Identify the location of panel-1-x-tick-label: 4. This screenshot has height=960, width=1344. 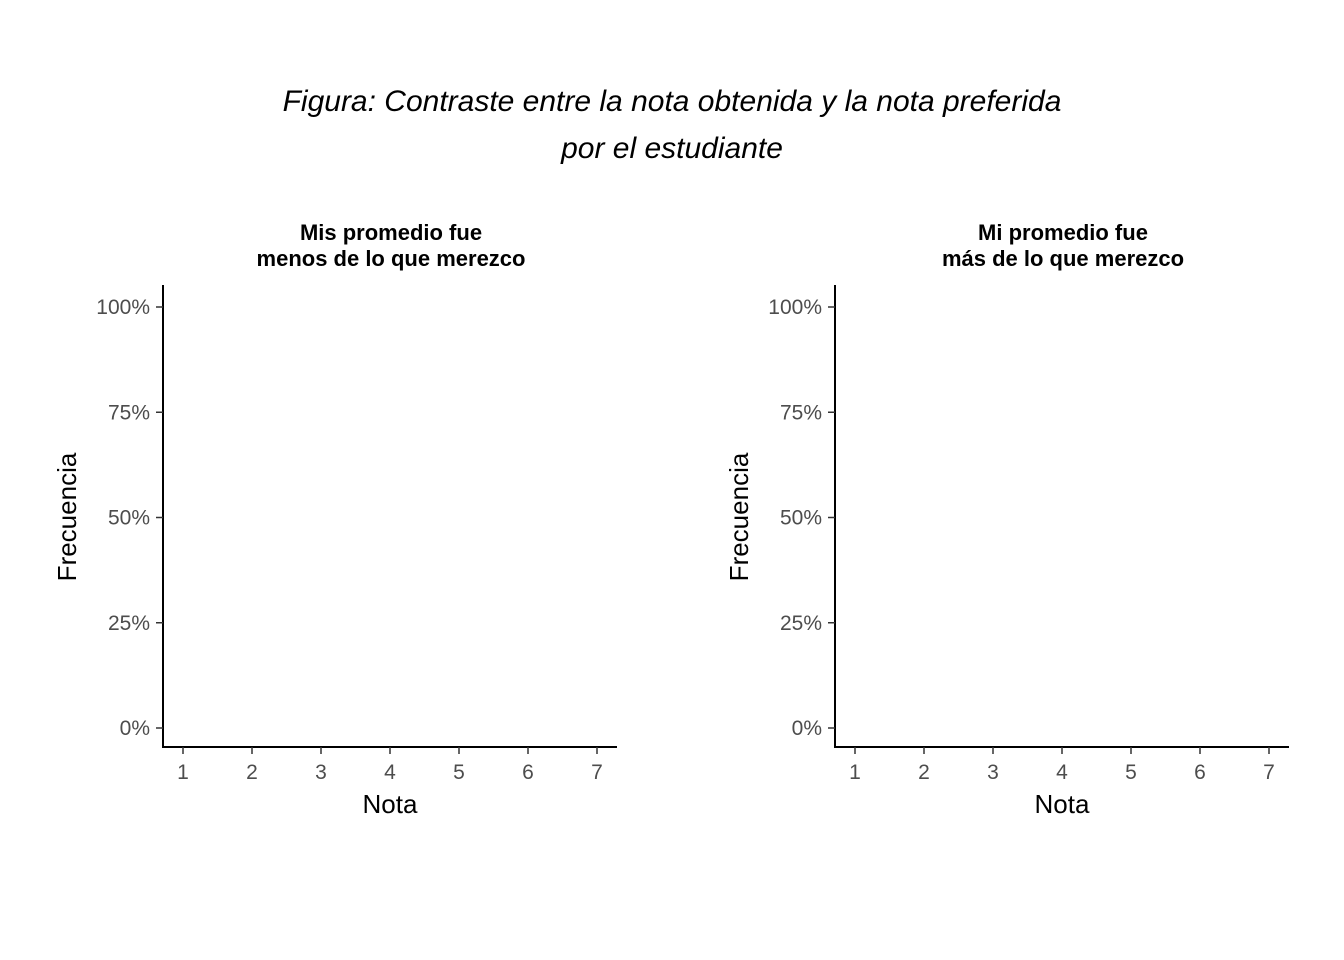
(390, 772).